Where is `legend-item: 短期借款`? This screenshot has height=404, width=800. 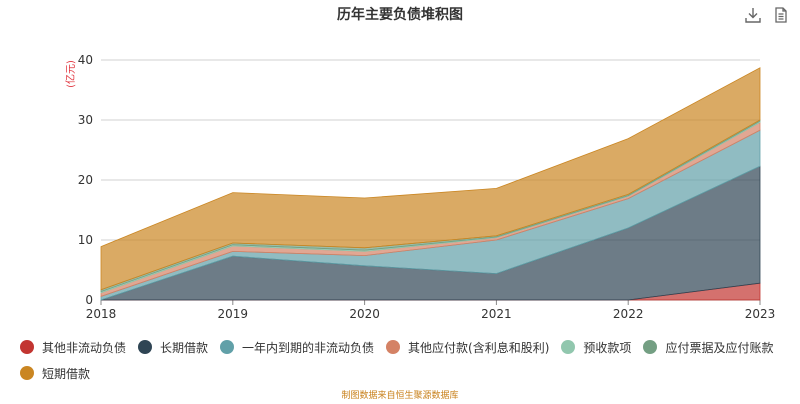
legend-item: 短期借款 is located at coordinates (55, 373).